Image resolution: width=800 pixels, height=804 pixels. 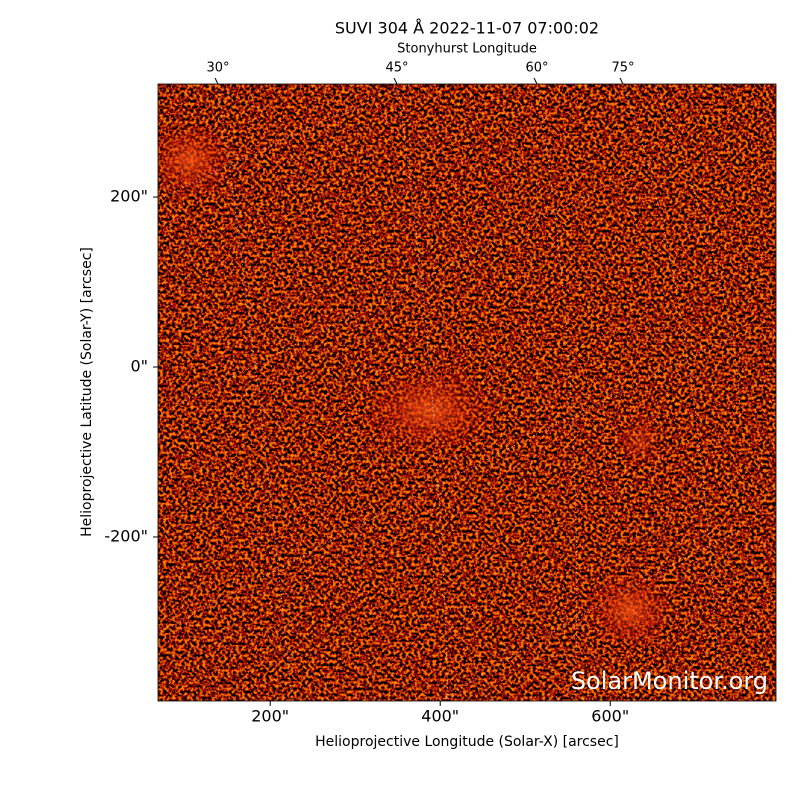 I want to click on top-tick-label: 75°, so click(x=622, y=68).